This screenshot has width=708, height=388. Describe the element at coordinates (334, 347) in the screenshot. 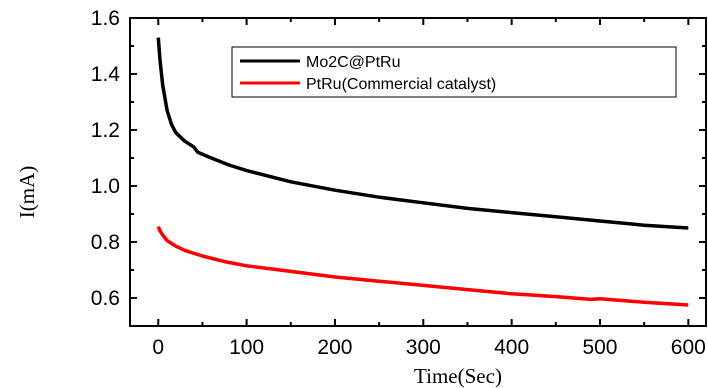

I see `x-tick-label: 200` at that location.